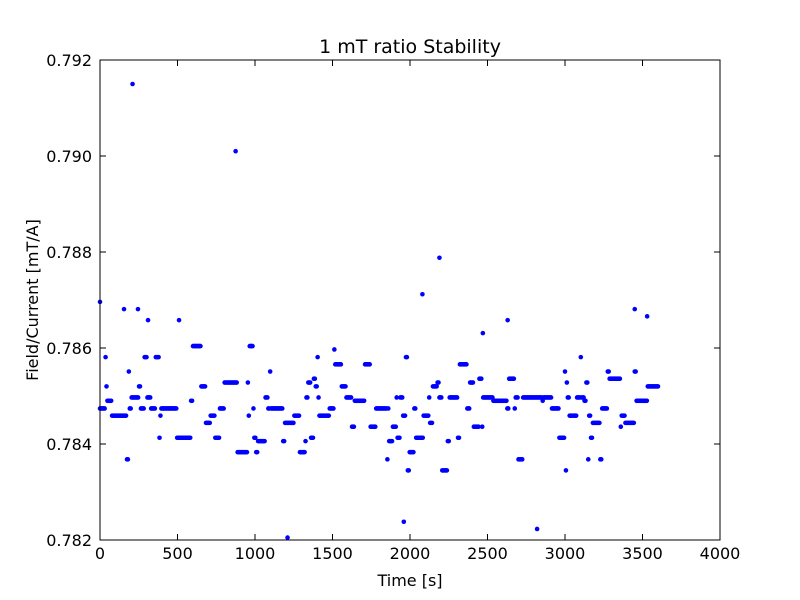 The width and height of the screenshot is (800, 600). Describe the element at coordinates (69, 348) in the screenshot. I see `y-tick-label: 0.786` at that location.